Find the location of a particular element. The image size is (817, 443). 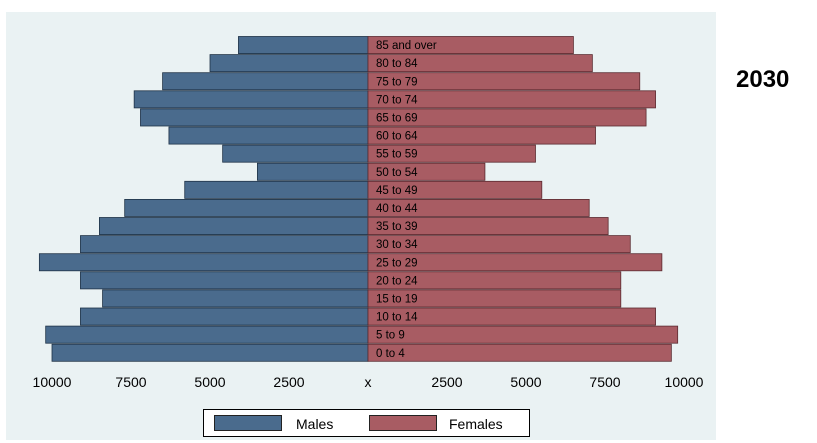

age-group-label: 75 to 79 is located at coordinates (397, 82).